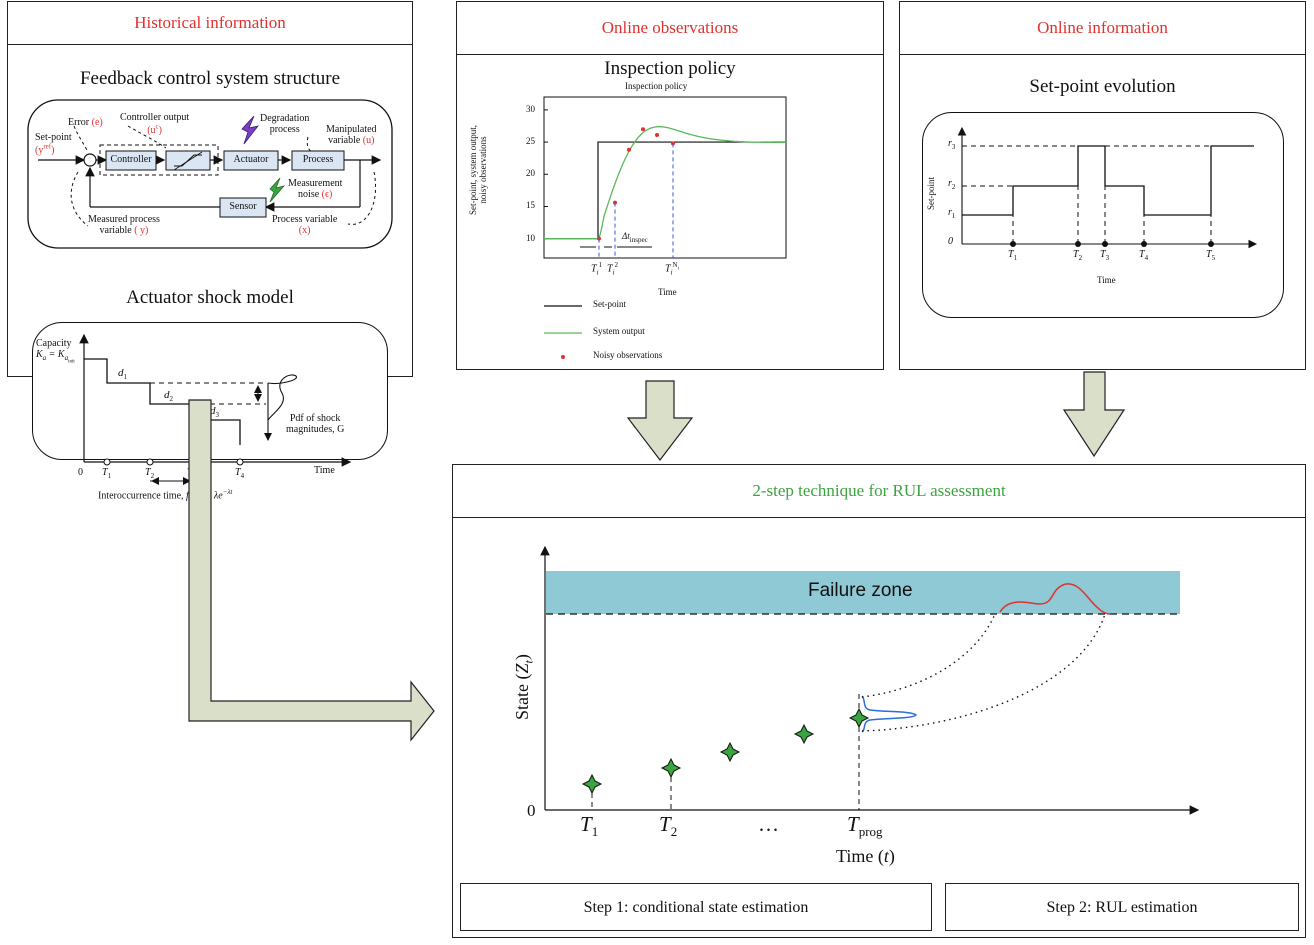  What do you see at coordinates (860, 590) in the screenshot?
I see `failure-zone-label: Failure zone` at bounding box center [860, 590].